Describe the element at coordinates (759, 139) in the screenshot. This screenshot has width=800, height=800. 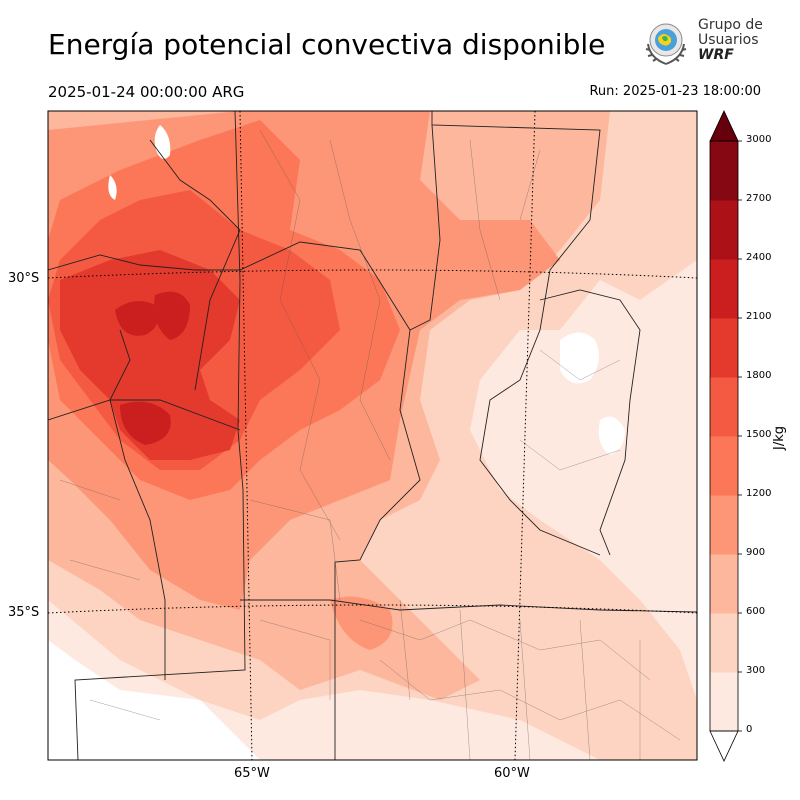
I see `colorbar-tick-label: 3000` at that location.